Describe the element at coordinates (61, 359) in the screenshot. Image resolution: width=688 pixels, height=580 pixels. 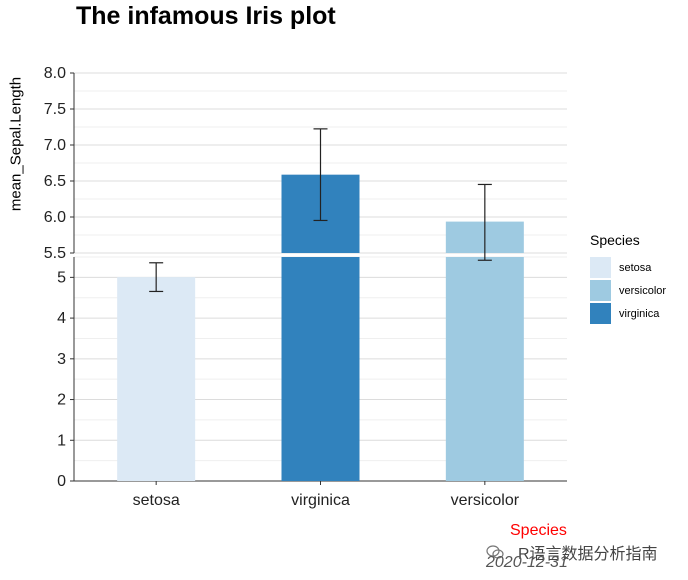
I see `y-tick-label: 3` at that location.